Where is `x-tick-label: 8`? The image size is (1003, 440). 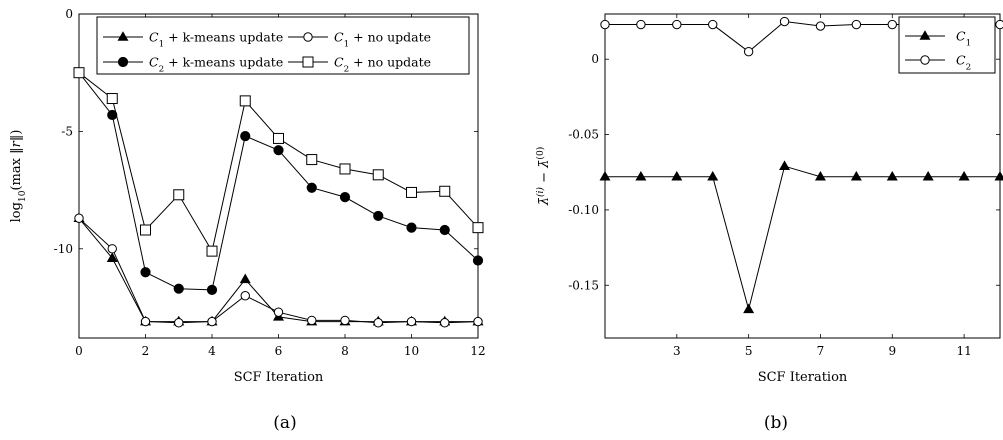
x-tick-label: 8 is located at coordinates (345, 351).